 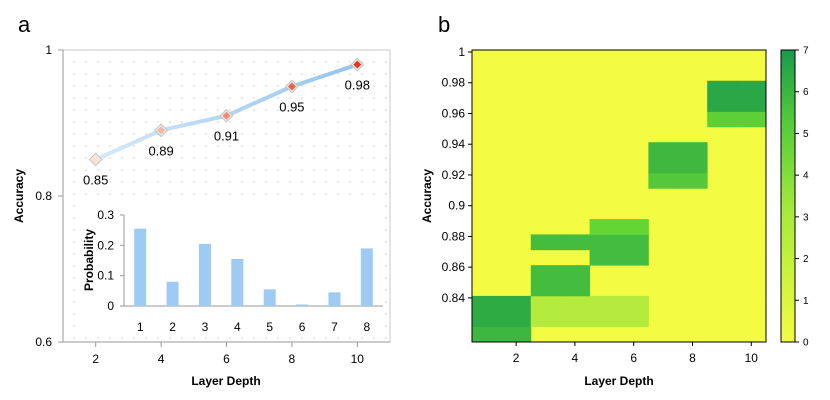 I want to click on inset-bars, so click(x=253, y=267).